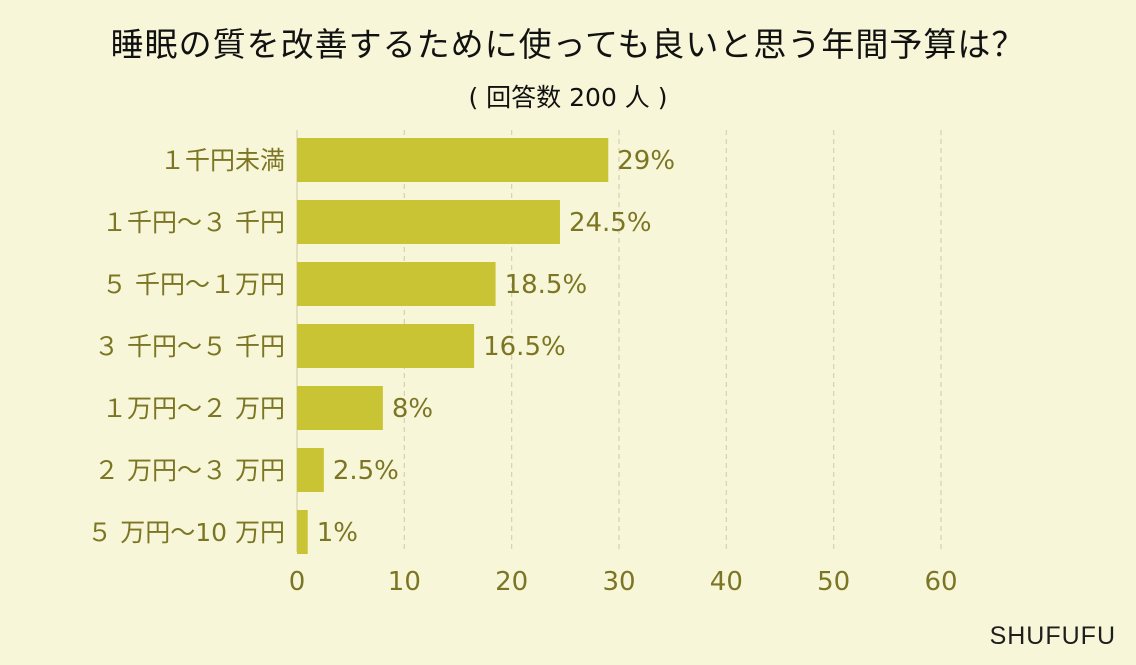  What do you see at coordinates (189, 346) in the screenshot?
I see `category-label: ３ 千円～５ 千円` at bounding box center [189, 346].